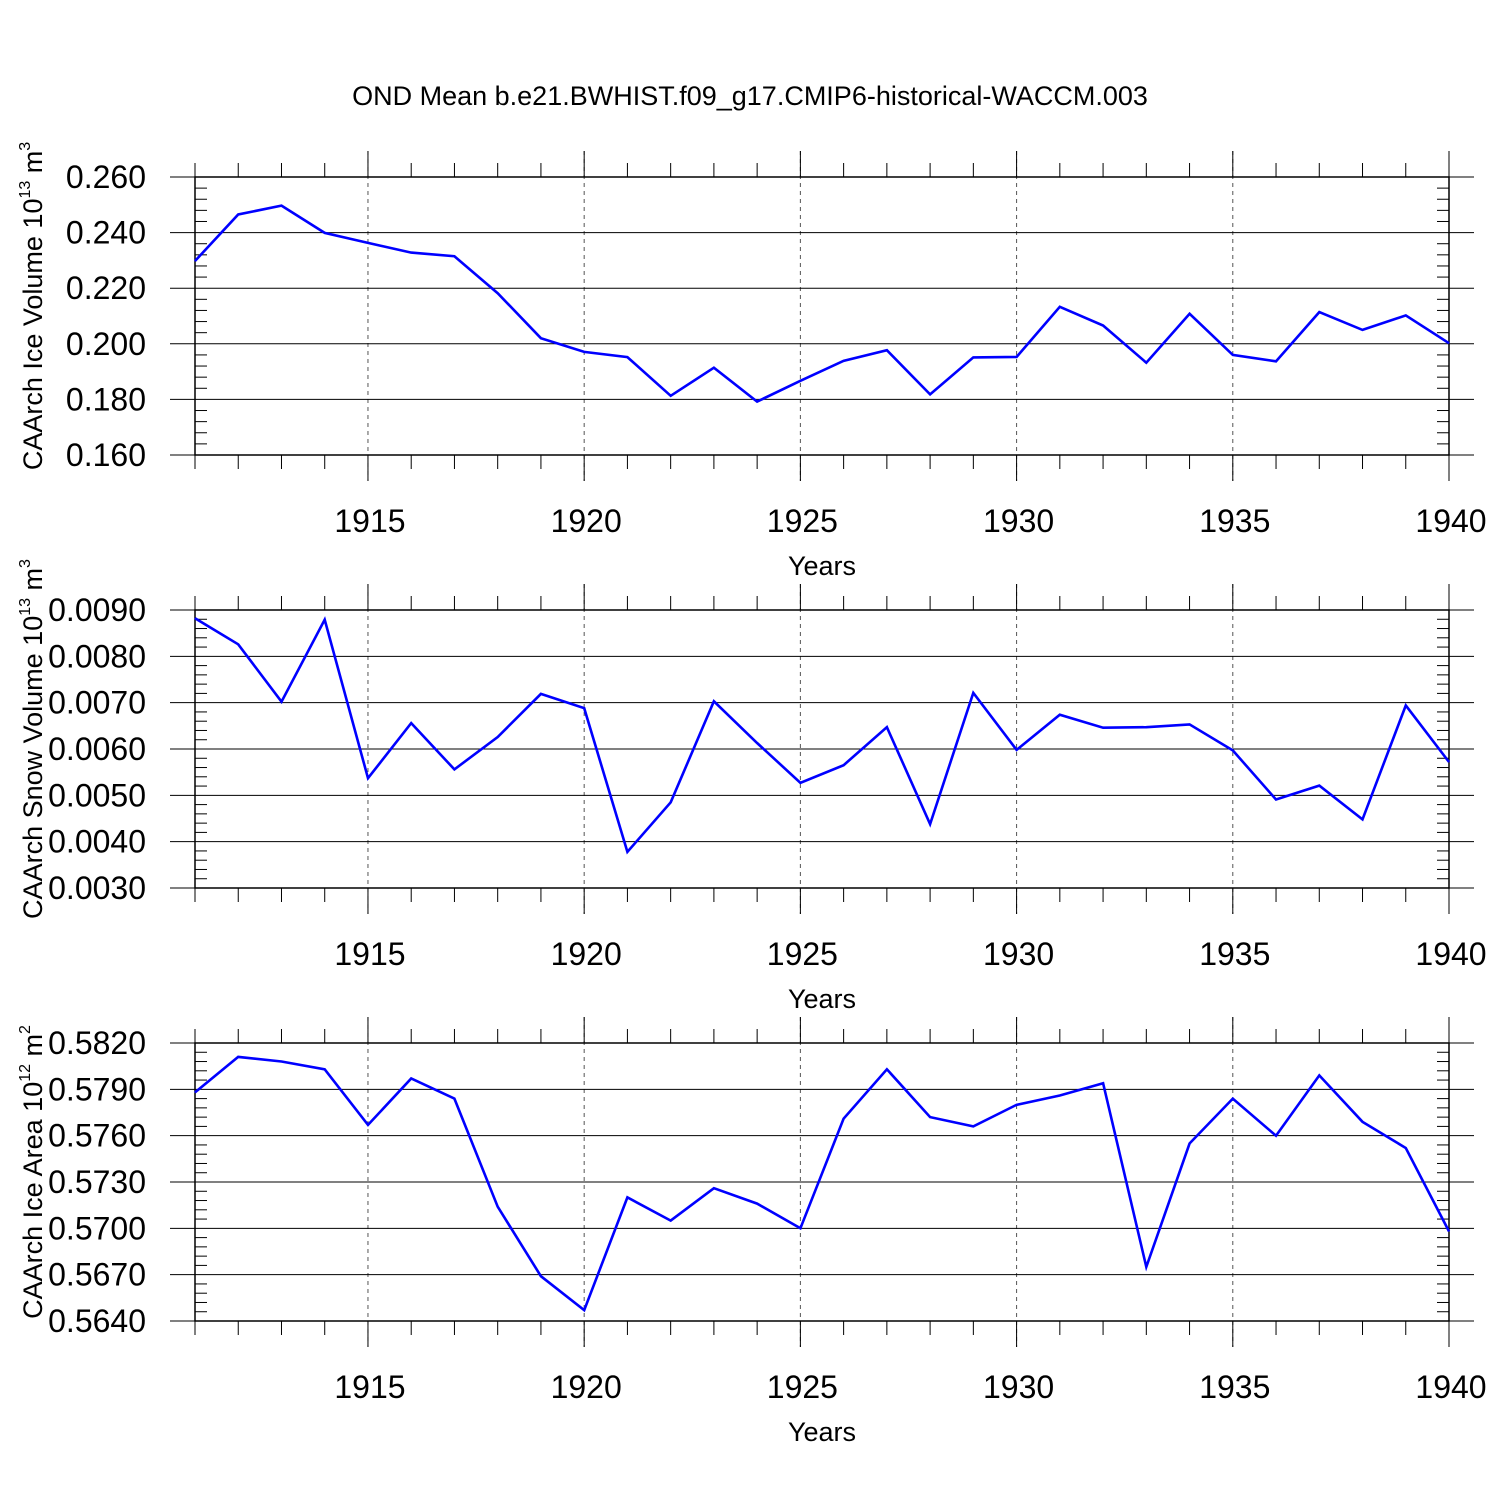  I want to click on y-tick-label: 0.5760, so click(97, 1136).